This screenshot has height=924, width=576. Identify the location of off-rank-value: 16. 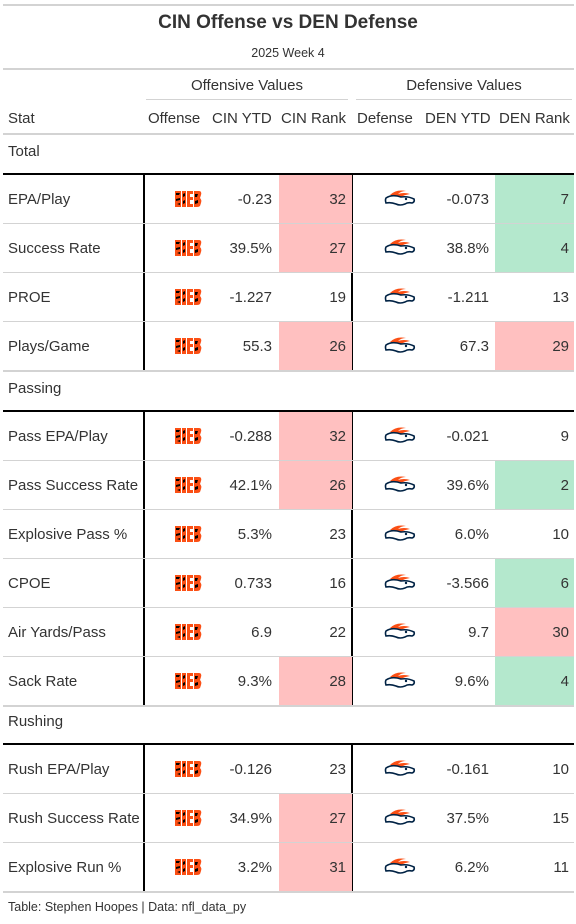
(337, 583).